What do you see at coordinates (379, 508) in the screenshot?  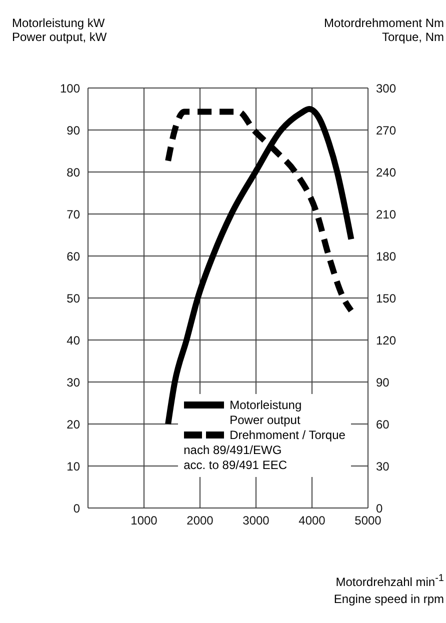 I see `y2-tick-label: 0` at bounding box center [379, 508].